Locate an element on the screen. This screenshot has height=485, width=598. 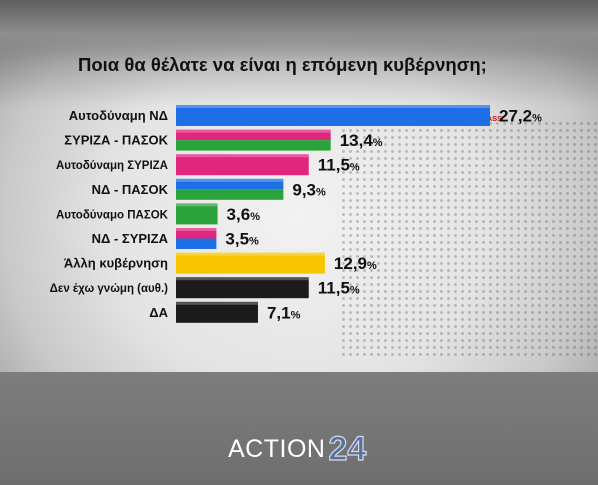
value-label: 12,9% is located at coordinates (355, 263).